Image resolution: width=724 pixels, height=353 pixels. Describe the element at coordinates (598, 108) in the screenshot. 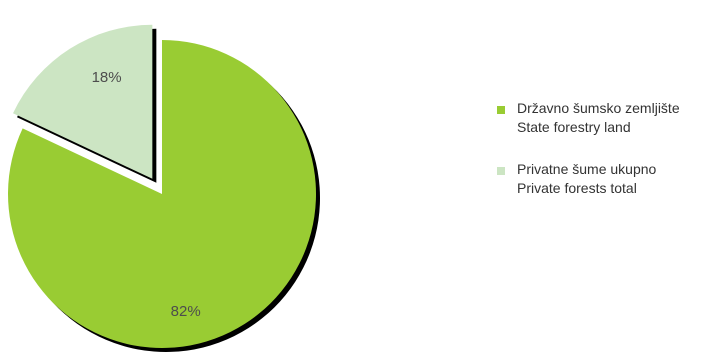

I see `legend-label-1: Državno šumsko zemljište` at that location.